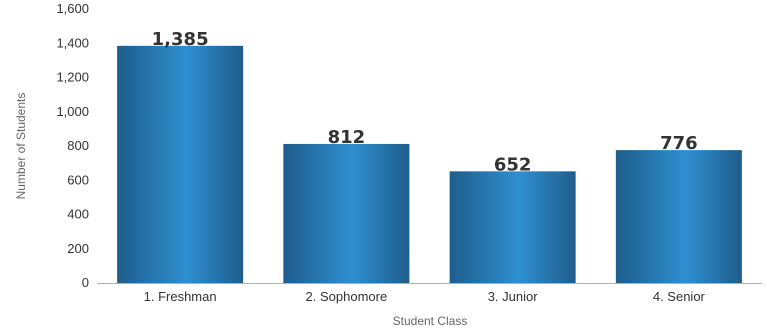 The image size is (767, 329). I want to click on y-tick-label: 1,600, so click(72, 8).